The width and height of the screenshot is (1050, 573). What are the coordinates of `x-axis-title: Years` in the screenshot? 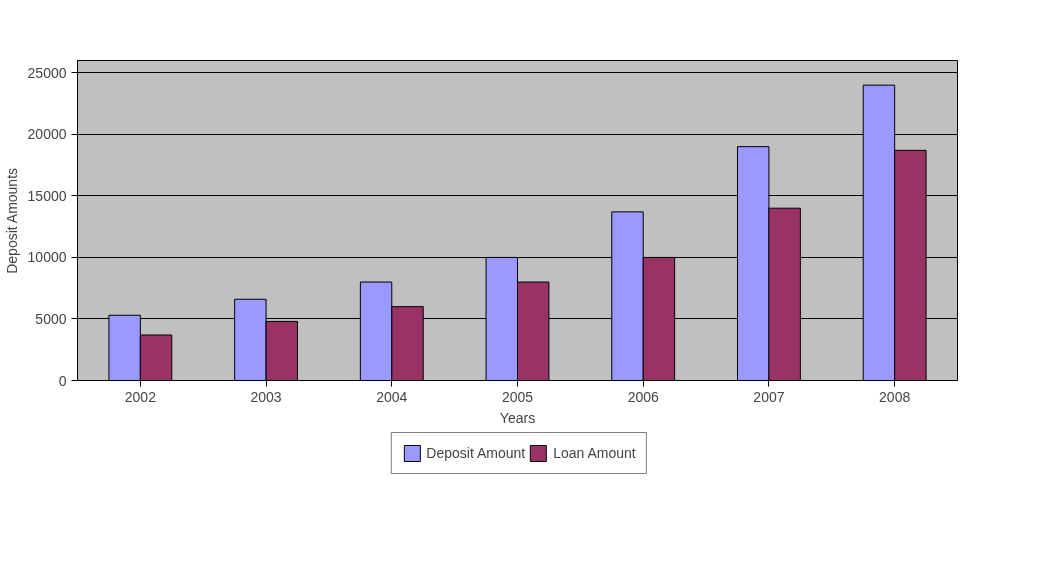 It's located at (517, 417).